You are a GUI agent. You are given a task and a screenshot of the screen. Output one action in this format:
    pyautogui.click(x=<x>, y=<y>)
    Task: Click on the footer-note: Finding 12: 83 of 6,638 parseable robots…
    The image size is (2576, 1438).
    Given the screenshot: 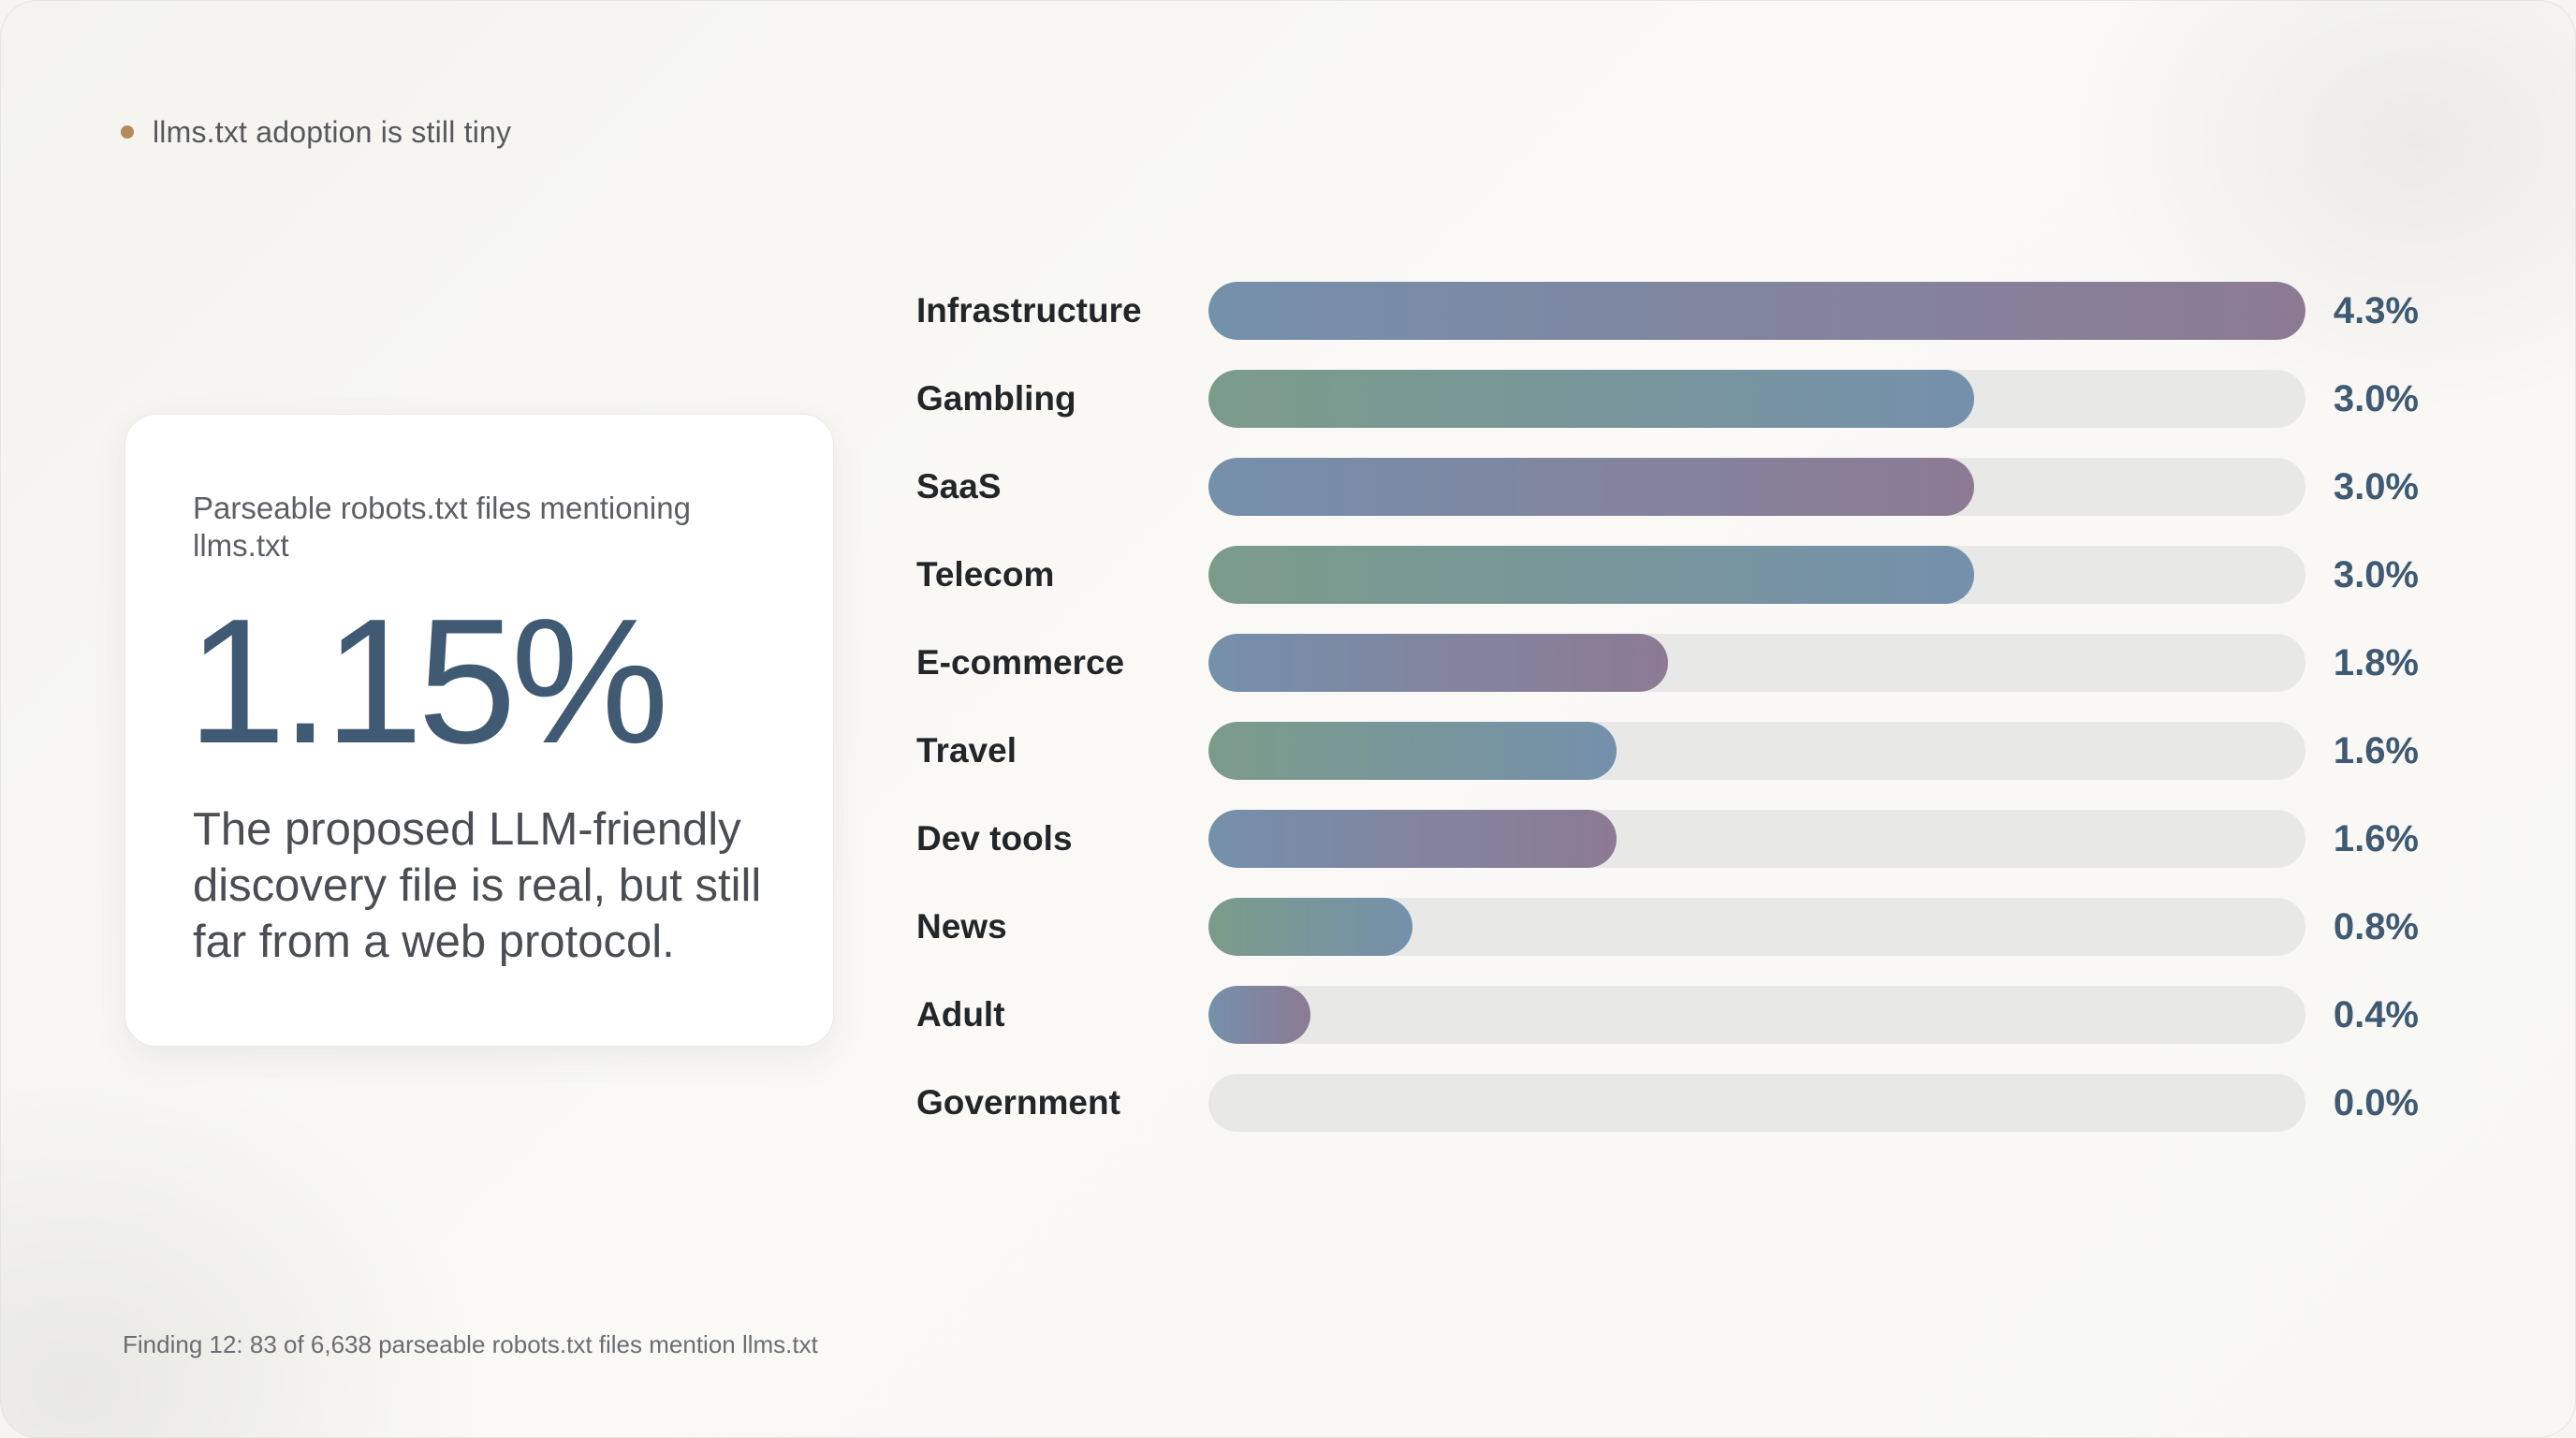 What is the action you would take?
    pyautogui.click(x=470, y=1344)
    